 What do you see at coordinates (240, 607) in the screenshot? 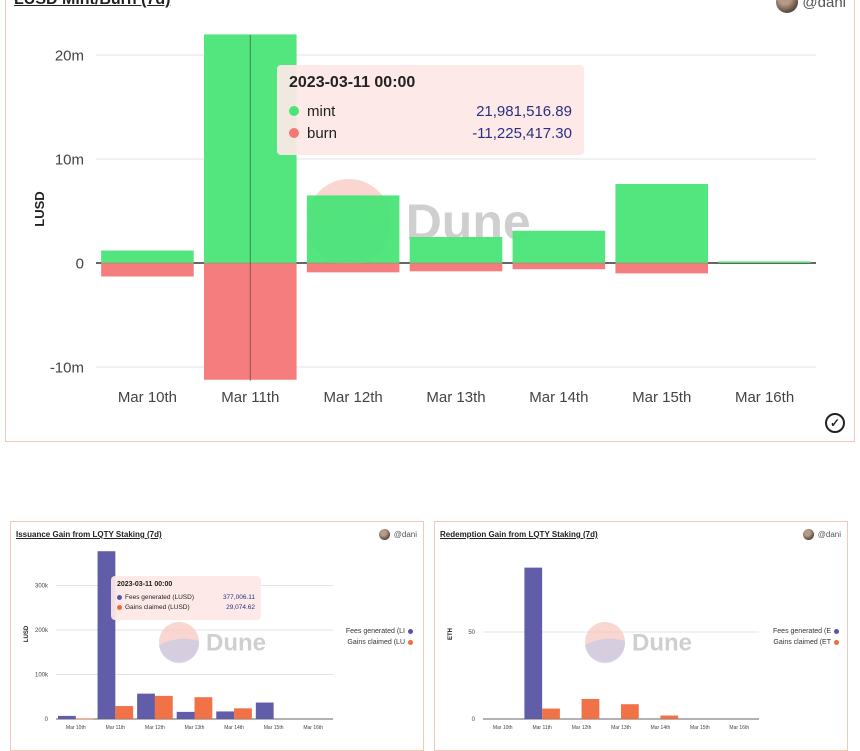
I see `tooltip-value: 29,074.62` at bounding box center [240, 607].